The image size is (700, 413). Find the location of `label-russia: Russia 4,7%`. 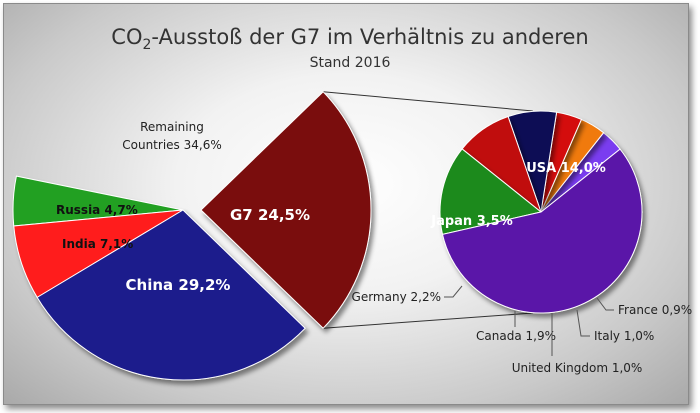

label-russia: Russia 4,7% is located at coordinates (97, 210).